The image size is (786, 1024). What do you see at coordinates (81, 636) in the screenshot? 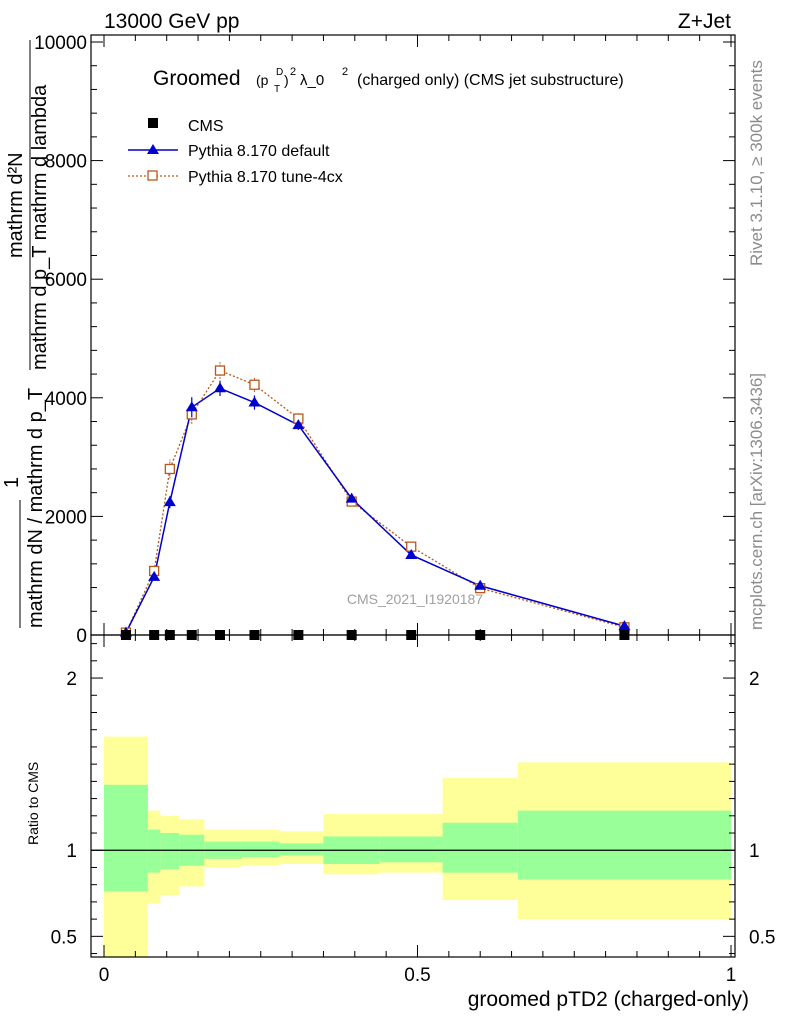
I see `y-tick-label: 0` at bounding box center [81, 636].